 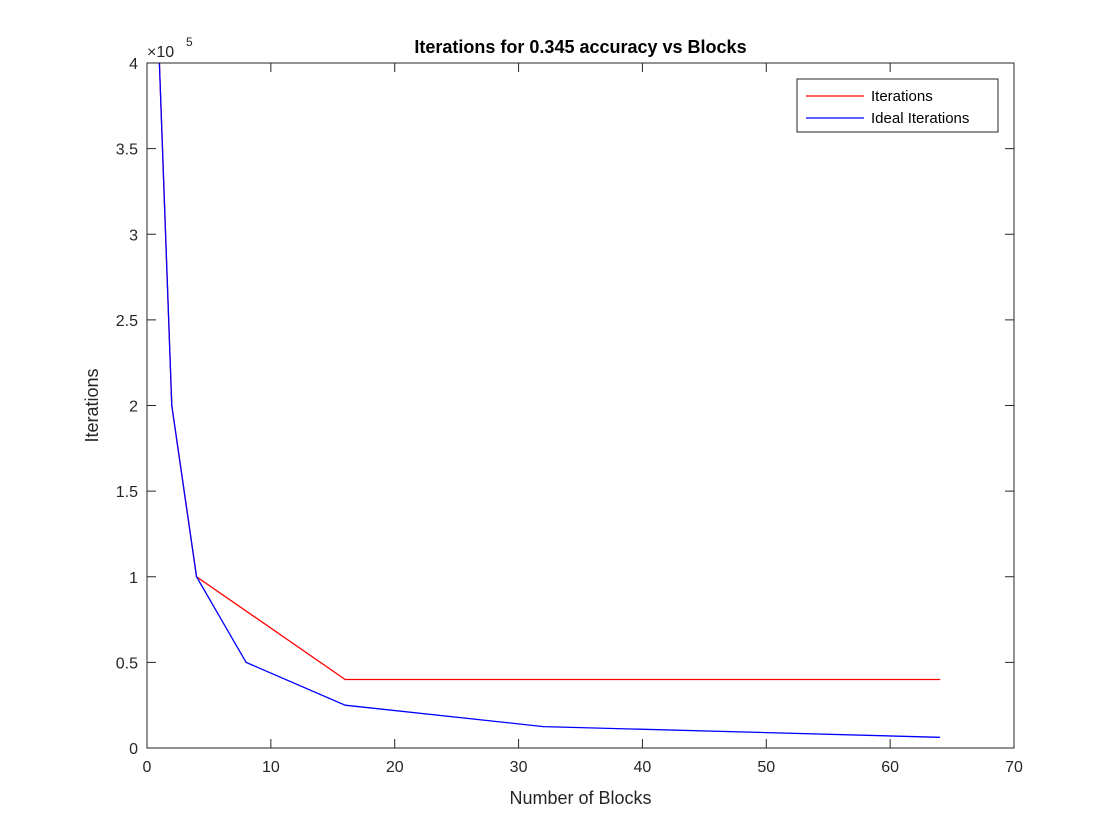 I want to click on y-axis-exponent-power: 5, so click(x=189, y=42).